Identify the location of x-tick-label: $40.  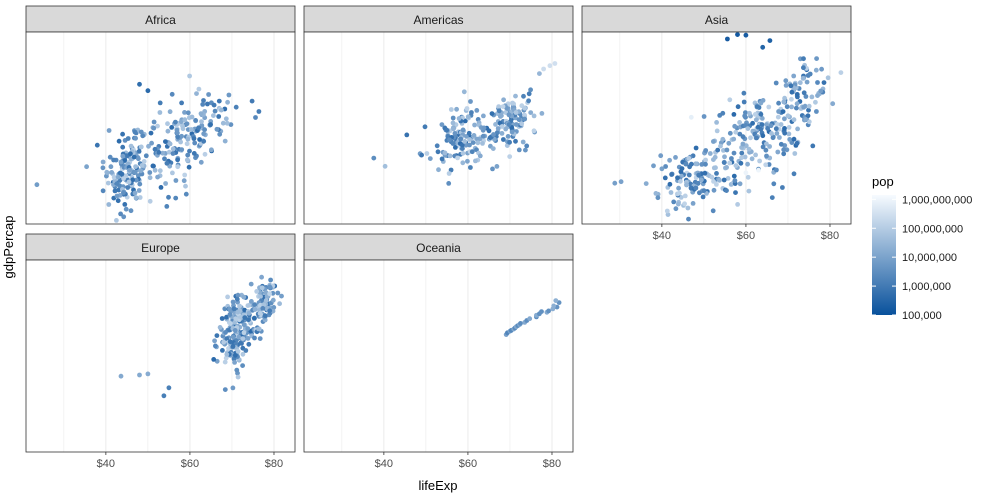
(384, 464).